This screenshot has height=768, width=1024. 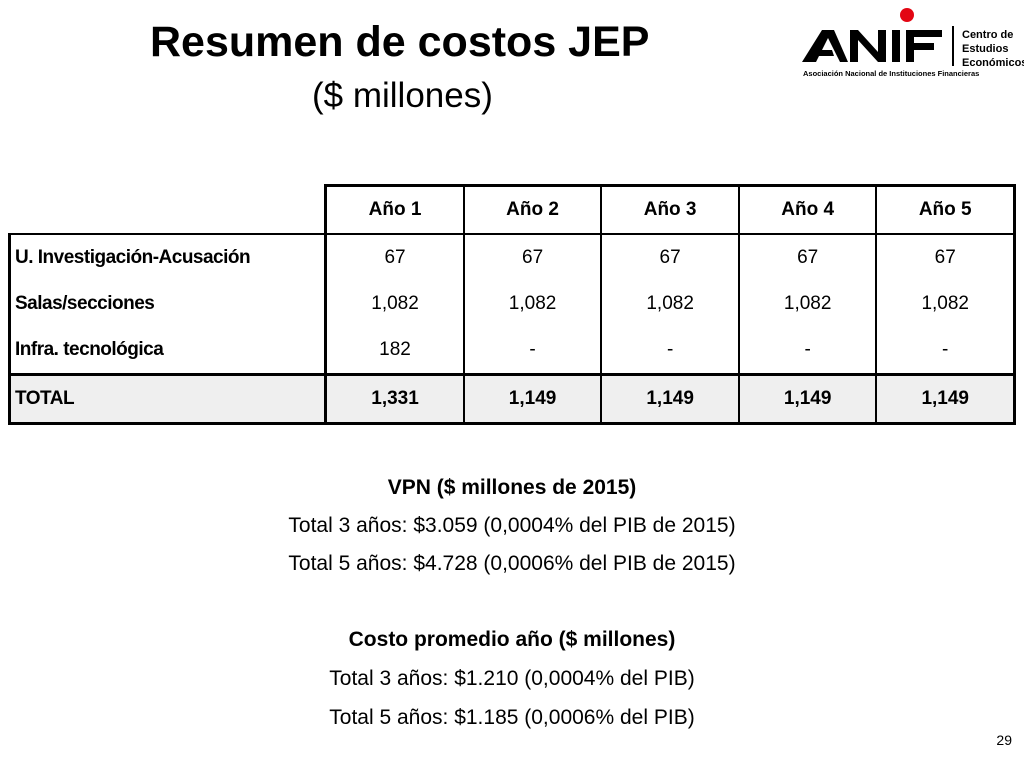 What do you see at coordinates (394, 399) in the screenshot?
I see `total-cell: 1,331` at bounding box center [394, 399].